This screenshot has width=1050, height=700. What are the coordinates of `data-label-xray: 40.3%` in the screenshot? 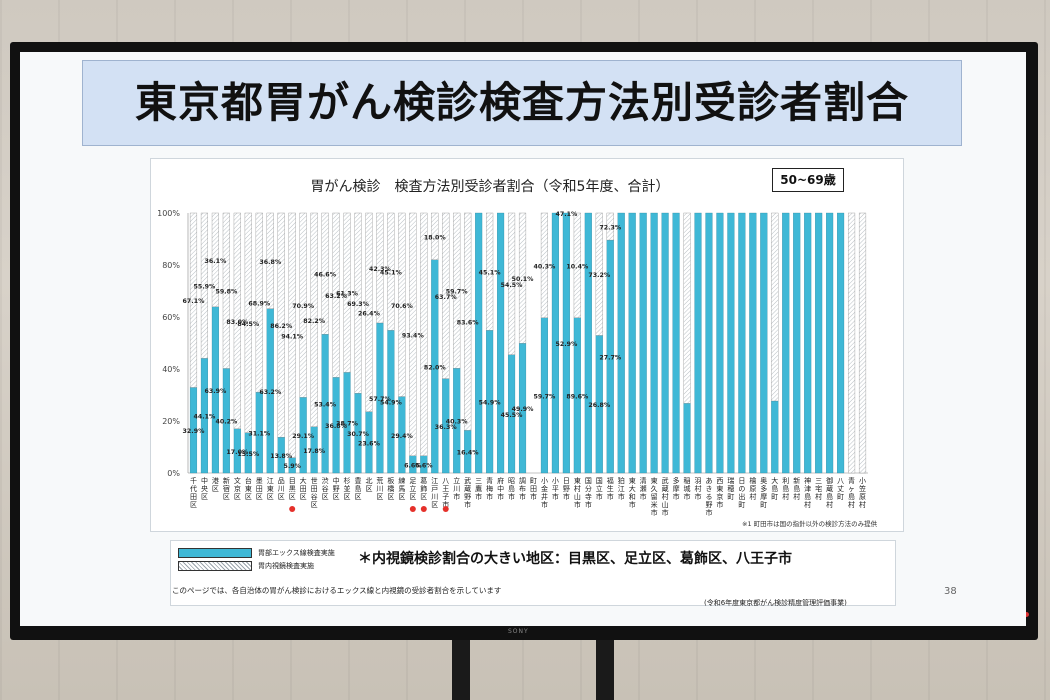 It's located at (457, 422).